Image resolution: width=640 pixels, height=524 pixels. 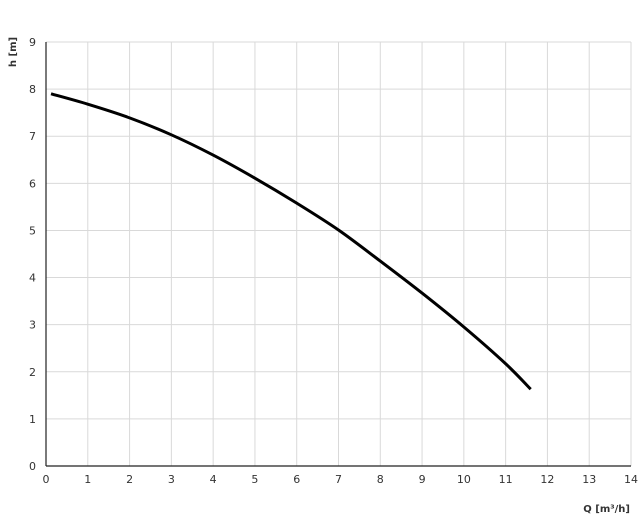 I want to click on y-tick-label: 0, so click(x=32, y=466).